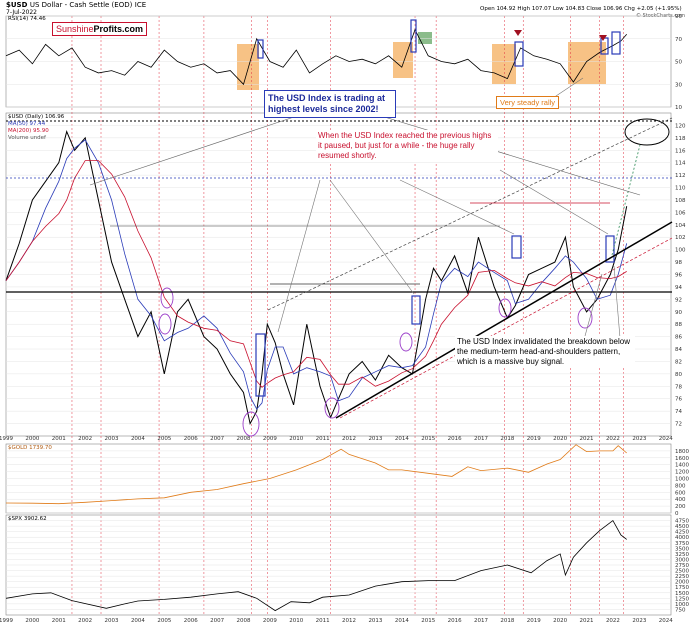 Image resolution: width=700 pixels, height=625 pixels. What do you see at coordinates (270, 439) in the screenshot?
I see `x-tick-label: 2009` at bounding box center [270, 439].